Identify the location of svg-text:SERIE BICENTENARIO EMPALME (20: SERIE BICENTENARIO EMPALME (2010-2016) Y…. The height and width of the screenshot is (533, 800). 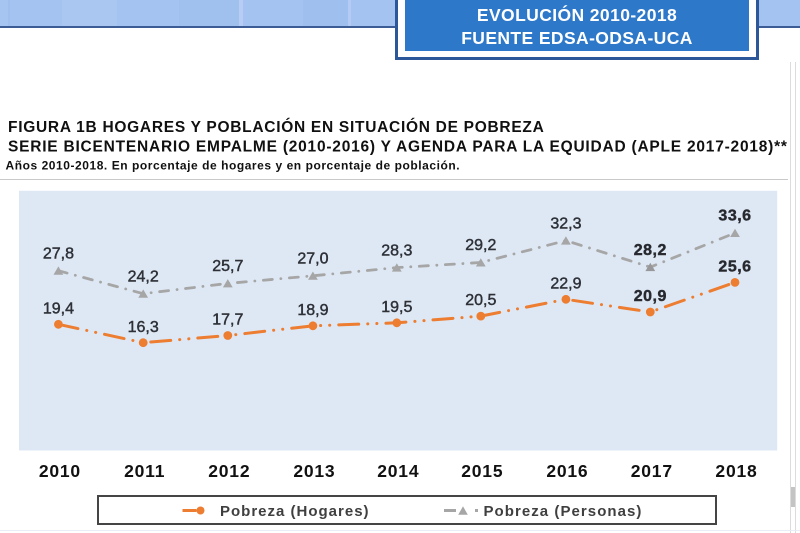
(398, 147).